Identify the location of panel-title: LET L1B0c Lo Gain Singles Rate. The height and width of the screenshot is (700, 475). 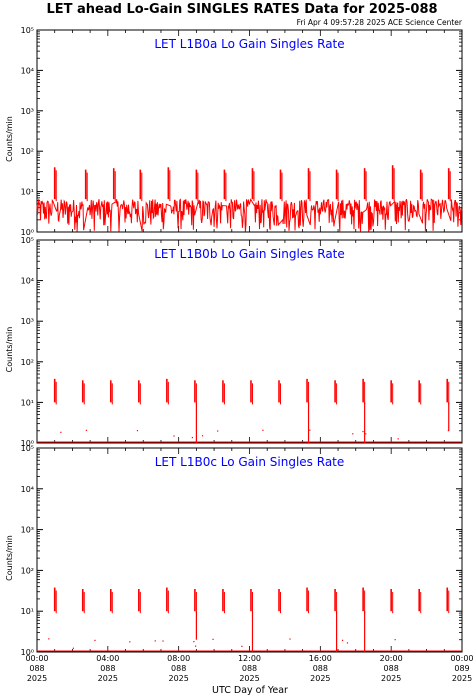
(250, 462).